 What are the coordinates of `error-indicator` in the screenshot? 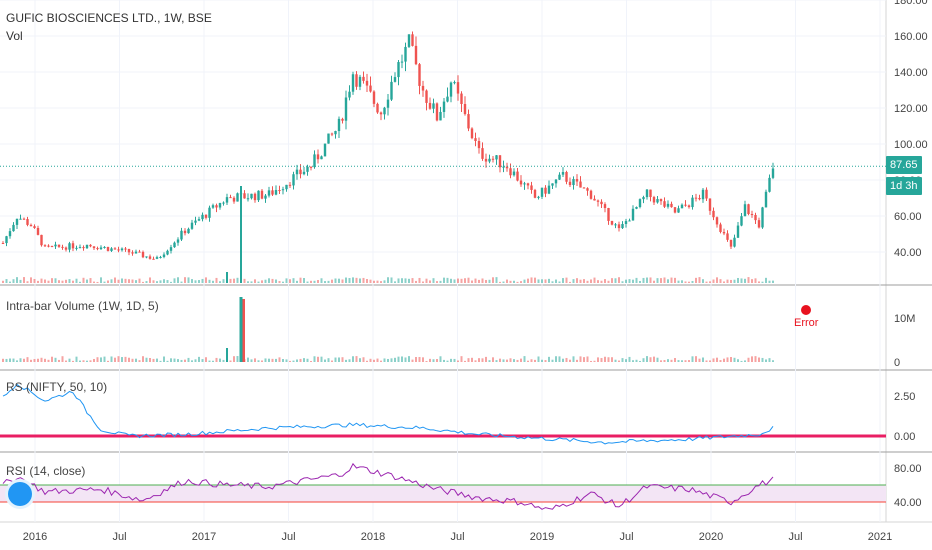 It's located at (806, 310).